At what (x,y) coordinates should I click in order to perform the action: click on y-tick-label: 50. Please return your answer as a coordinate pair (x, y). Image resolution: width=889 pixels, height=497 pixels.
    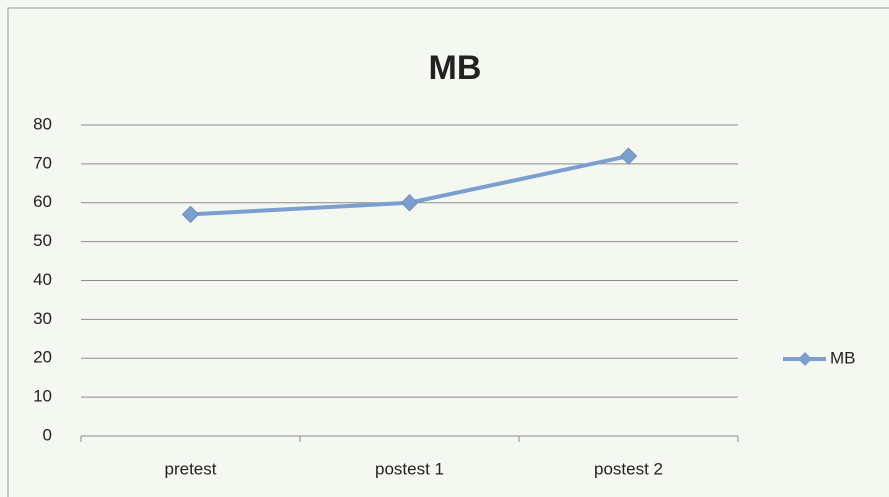
    Looking at the image, I should click on (42, 240).